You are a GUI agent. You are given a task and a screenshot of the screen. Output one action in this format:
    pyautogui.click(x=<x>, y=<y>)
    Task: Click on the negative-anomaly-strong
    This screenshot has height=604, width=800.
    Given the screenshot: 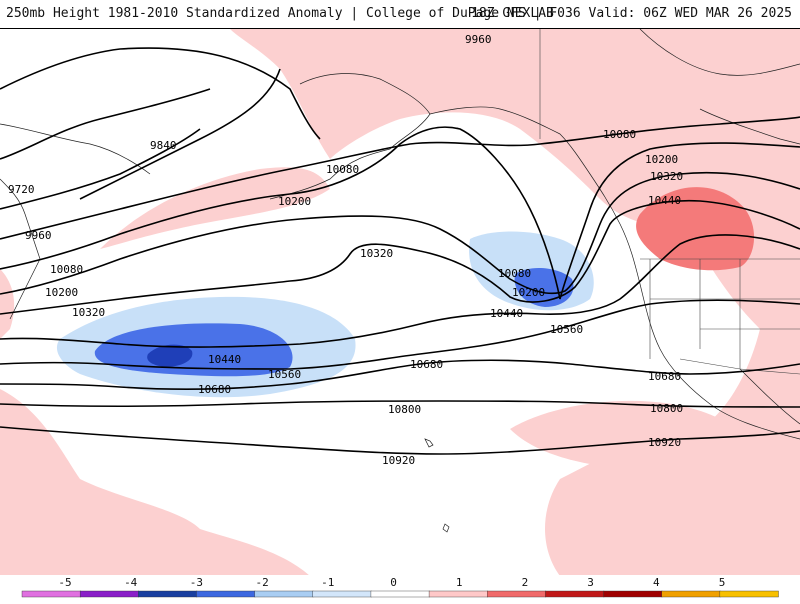 What is the action you would take?
    pyautogui.click(x=170, y=355)
    